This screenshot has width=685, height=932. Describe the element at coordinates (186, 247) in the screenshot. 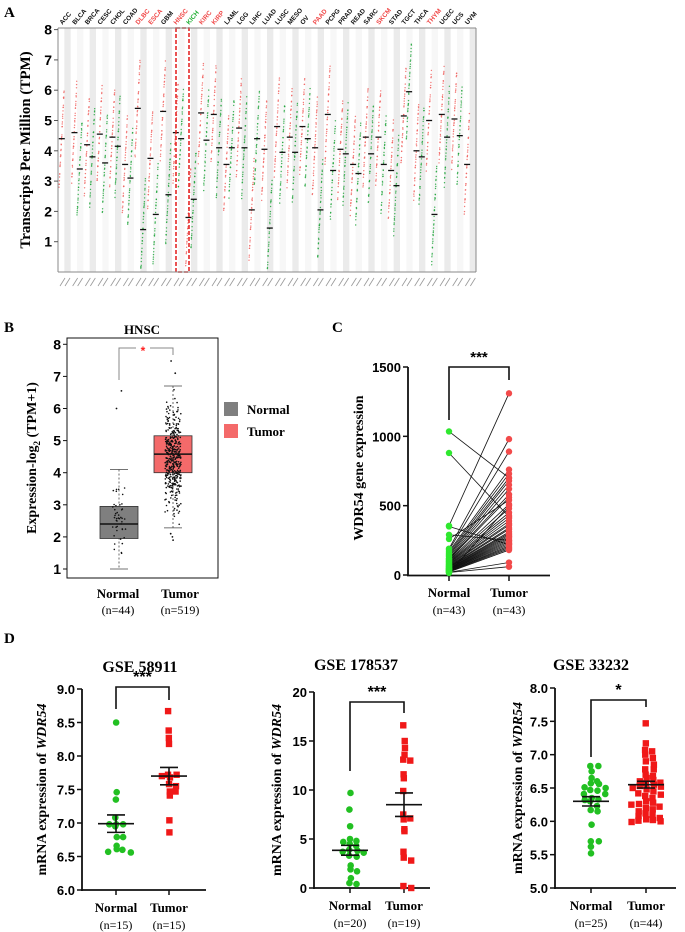

I see `point-kich-tumor` at that location.